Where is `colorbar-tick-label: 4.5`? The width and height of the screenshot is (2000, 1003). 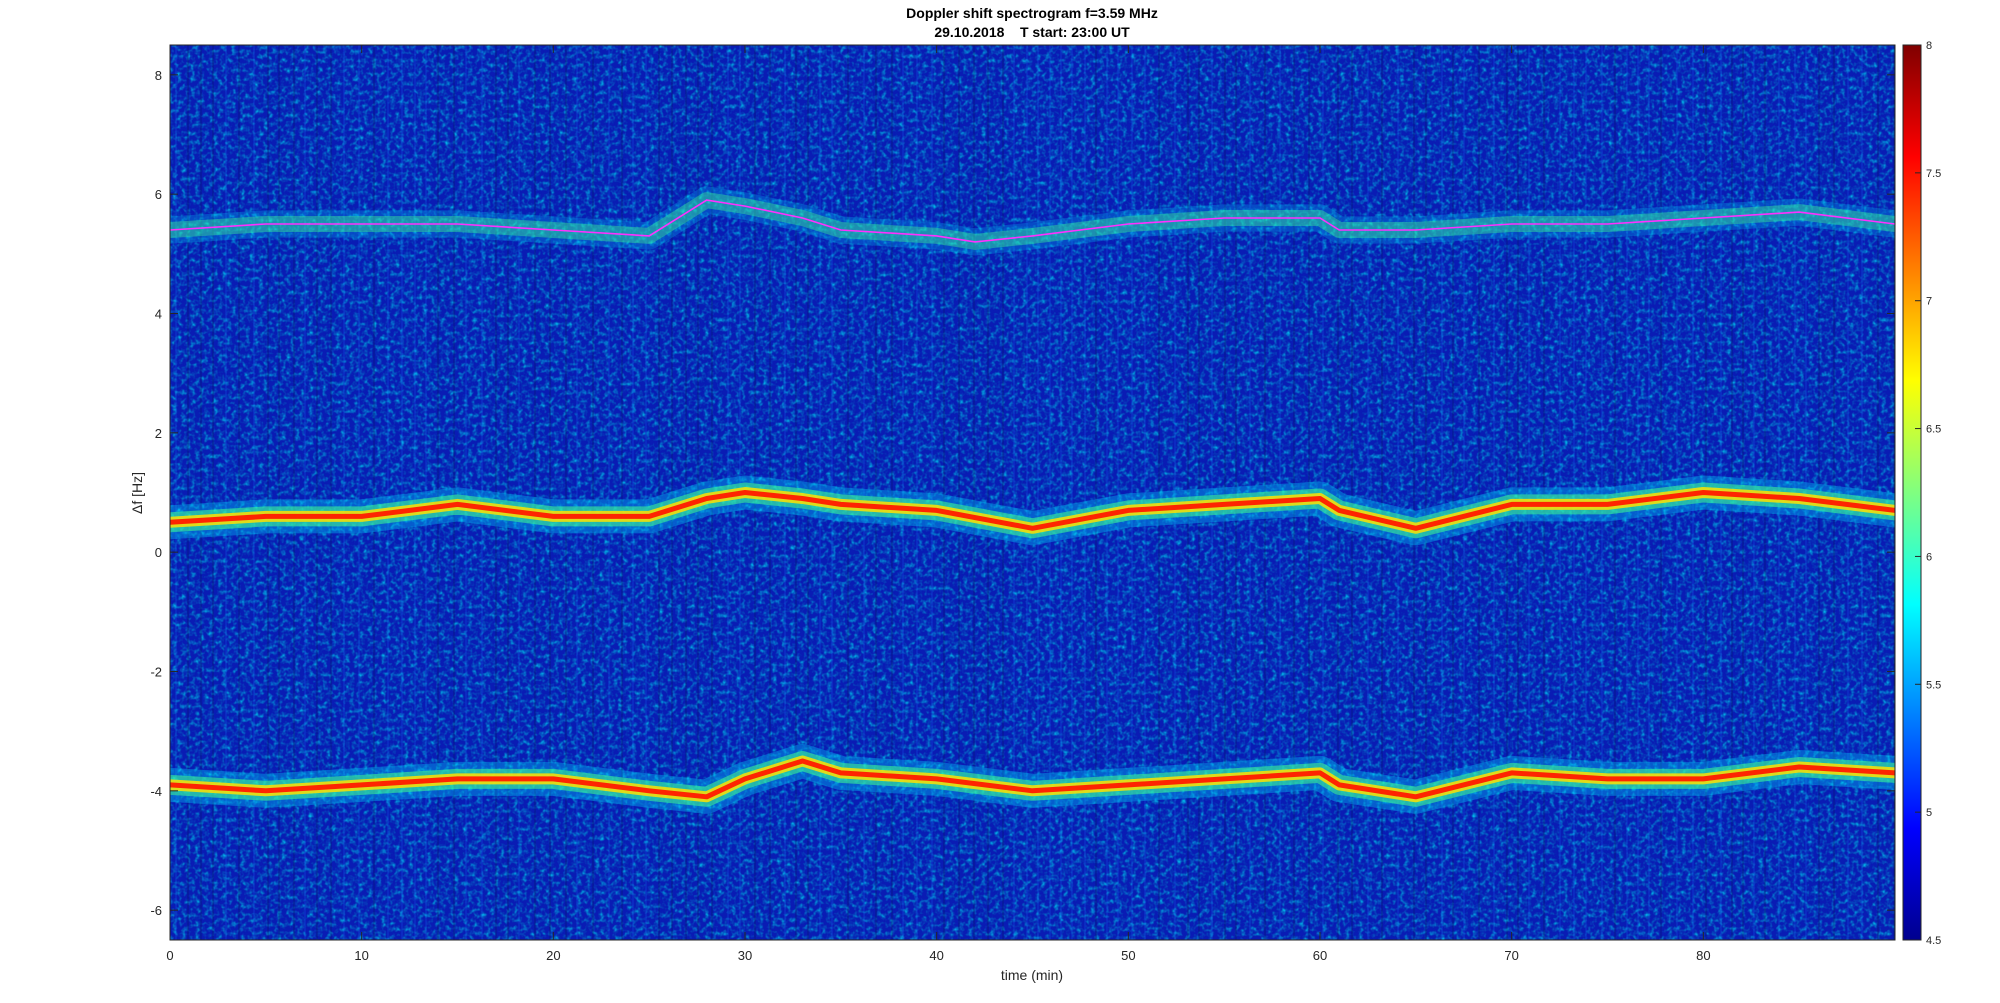 colorbar-tick-label: 4.5 is located at coordinates (1933, 941).